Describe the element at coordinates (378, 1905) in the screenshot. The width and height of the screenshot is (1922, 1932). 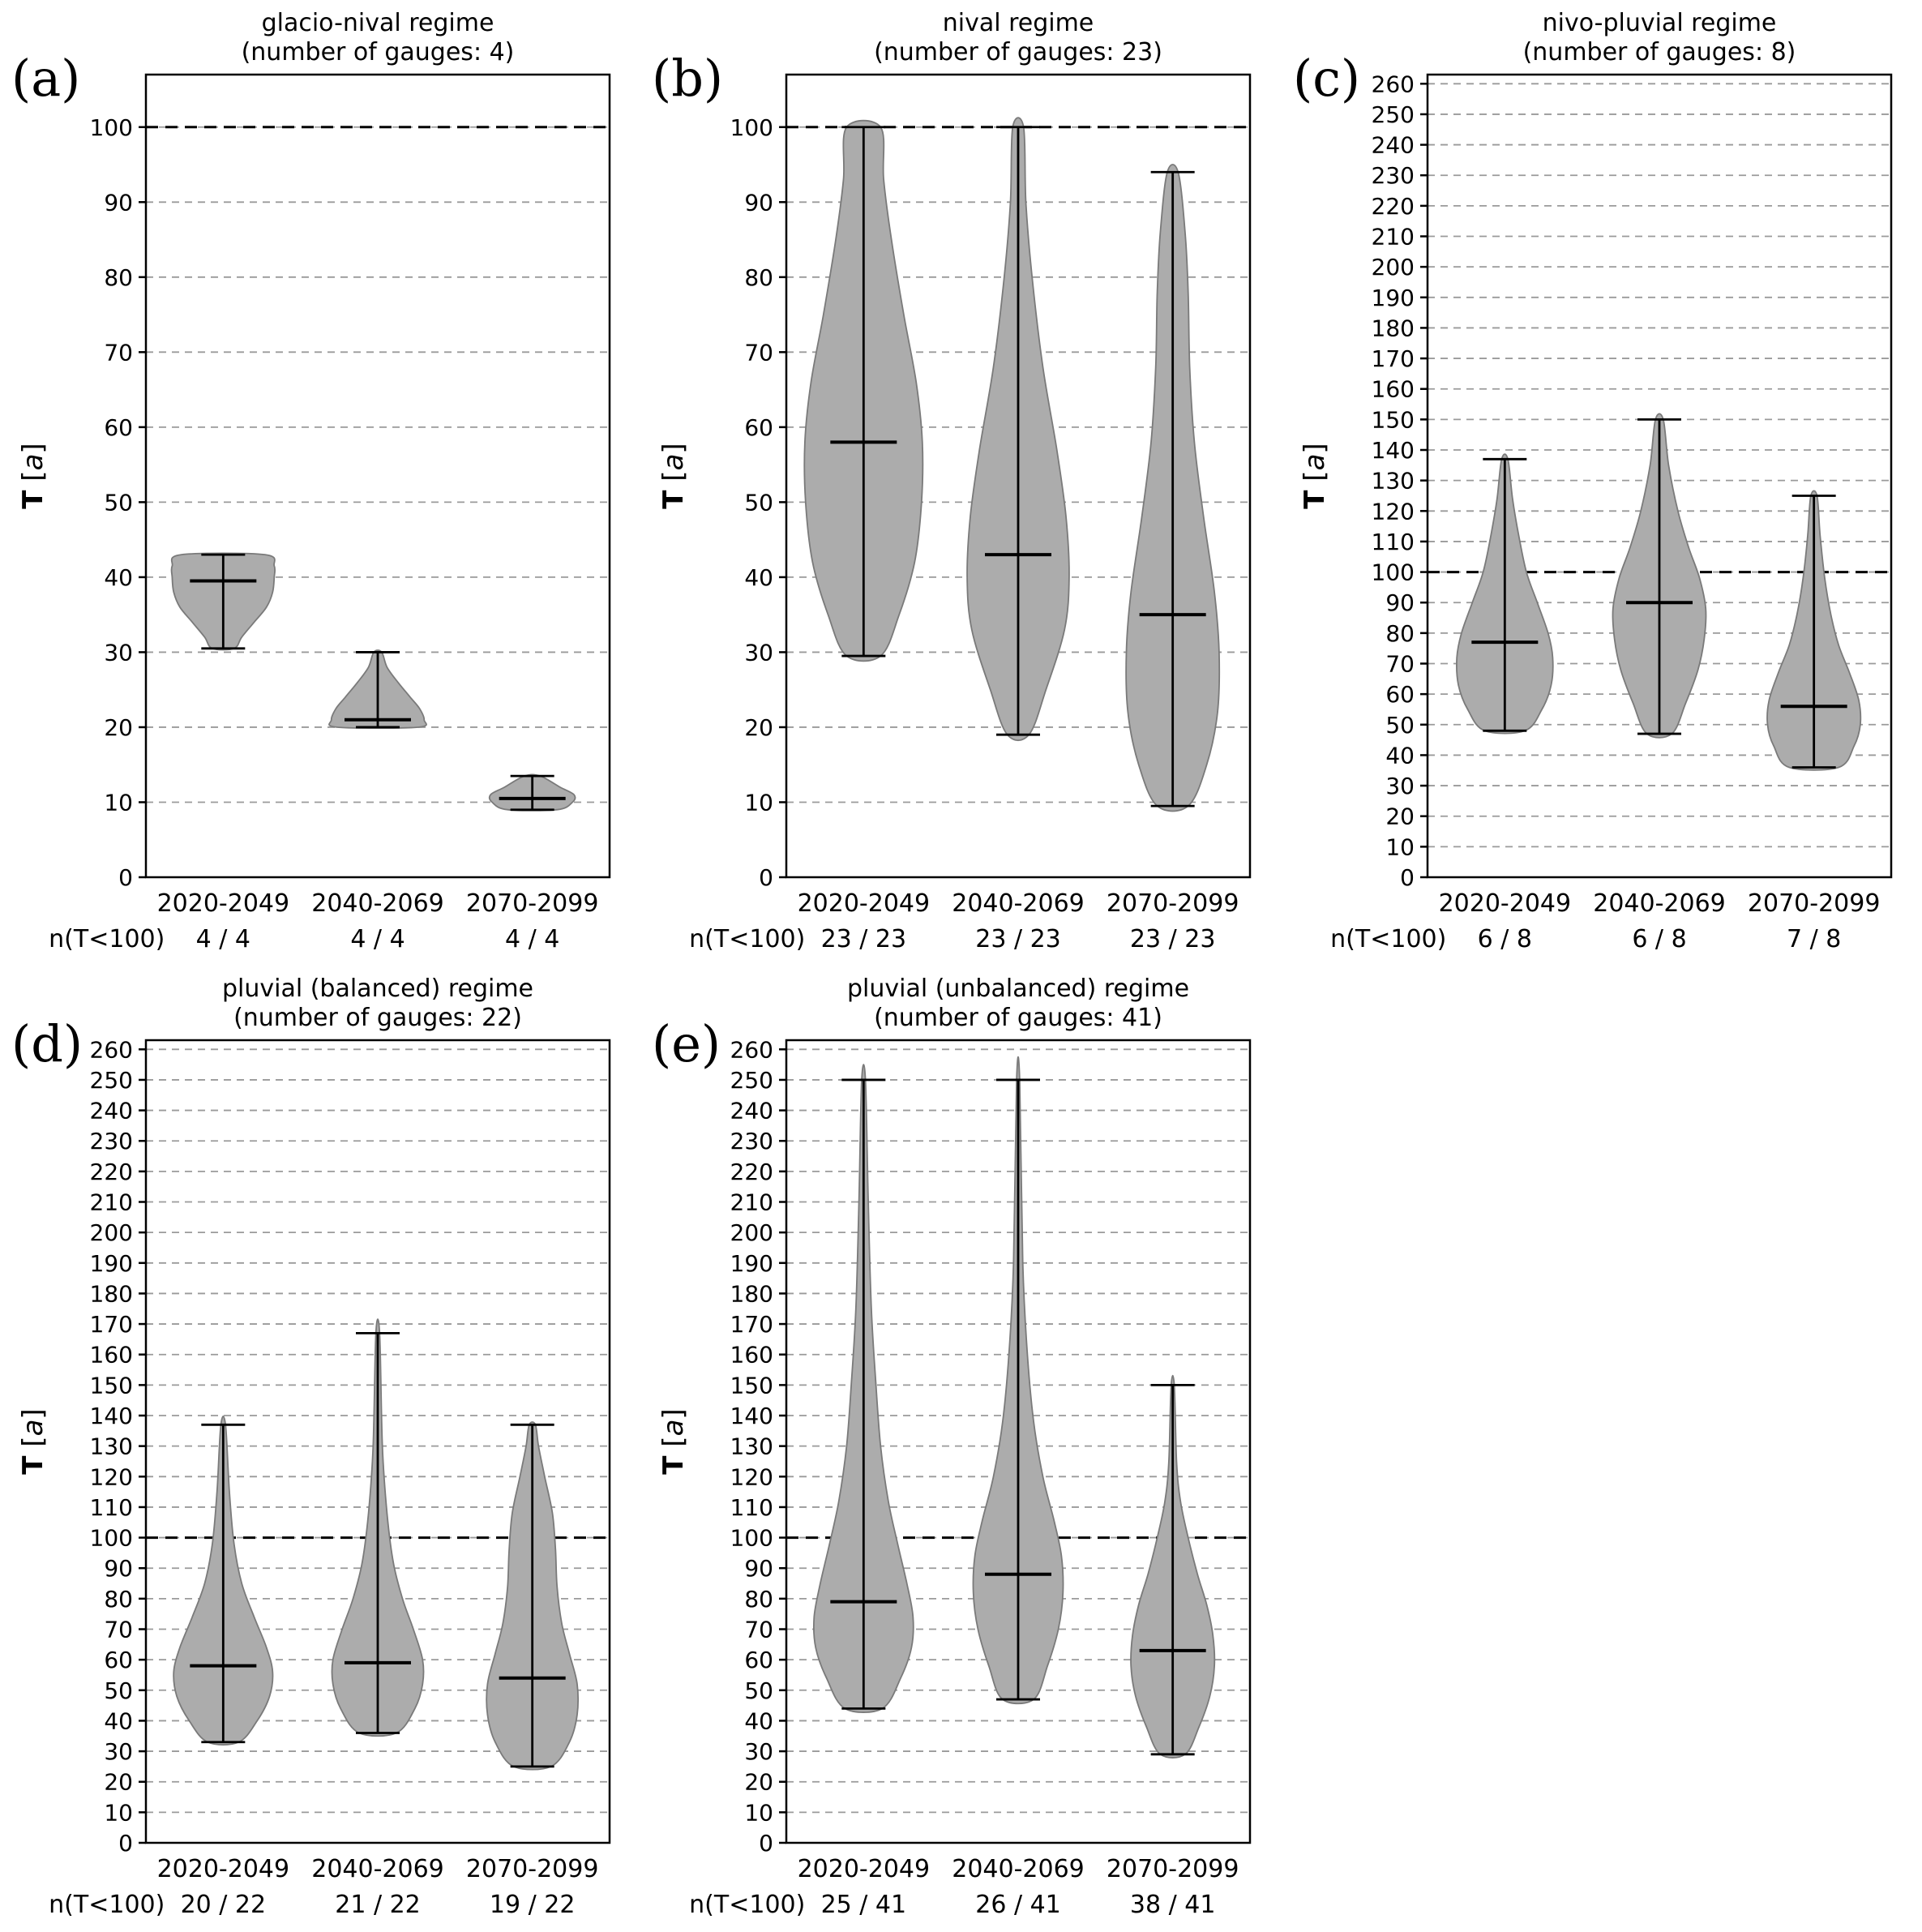
I see `n-count-label: 21 / 22` at that location.